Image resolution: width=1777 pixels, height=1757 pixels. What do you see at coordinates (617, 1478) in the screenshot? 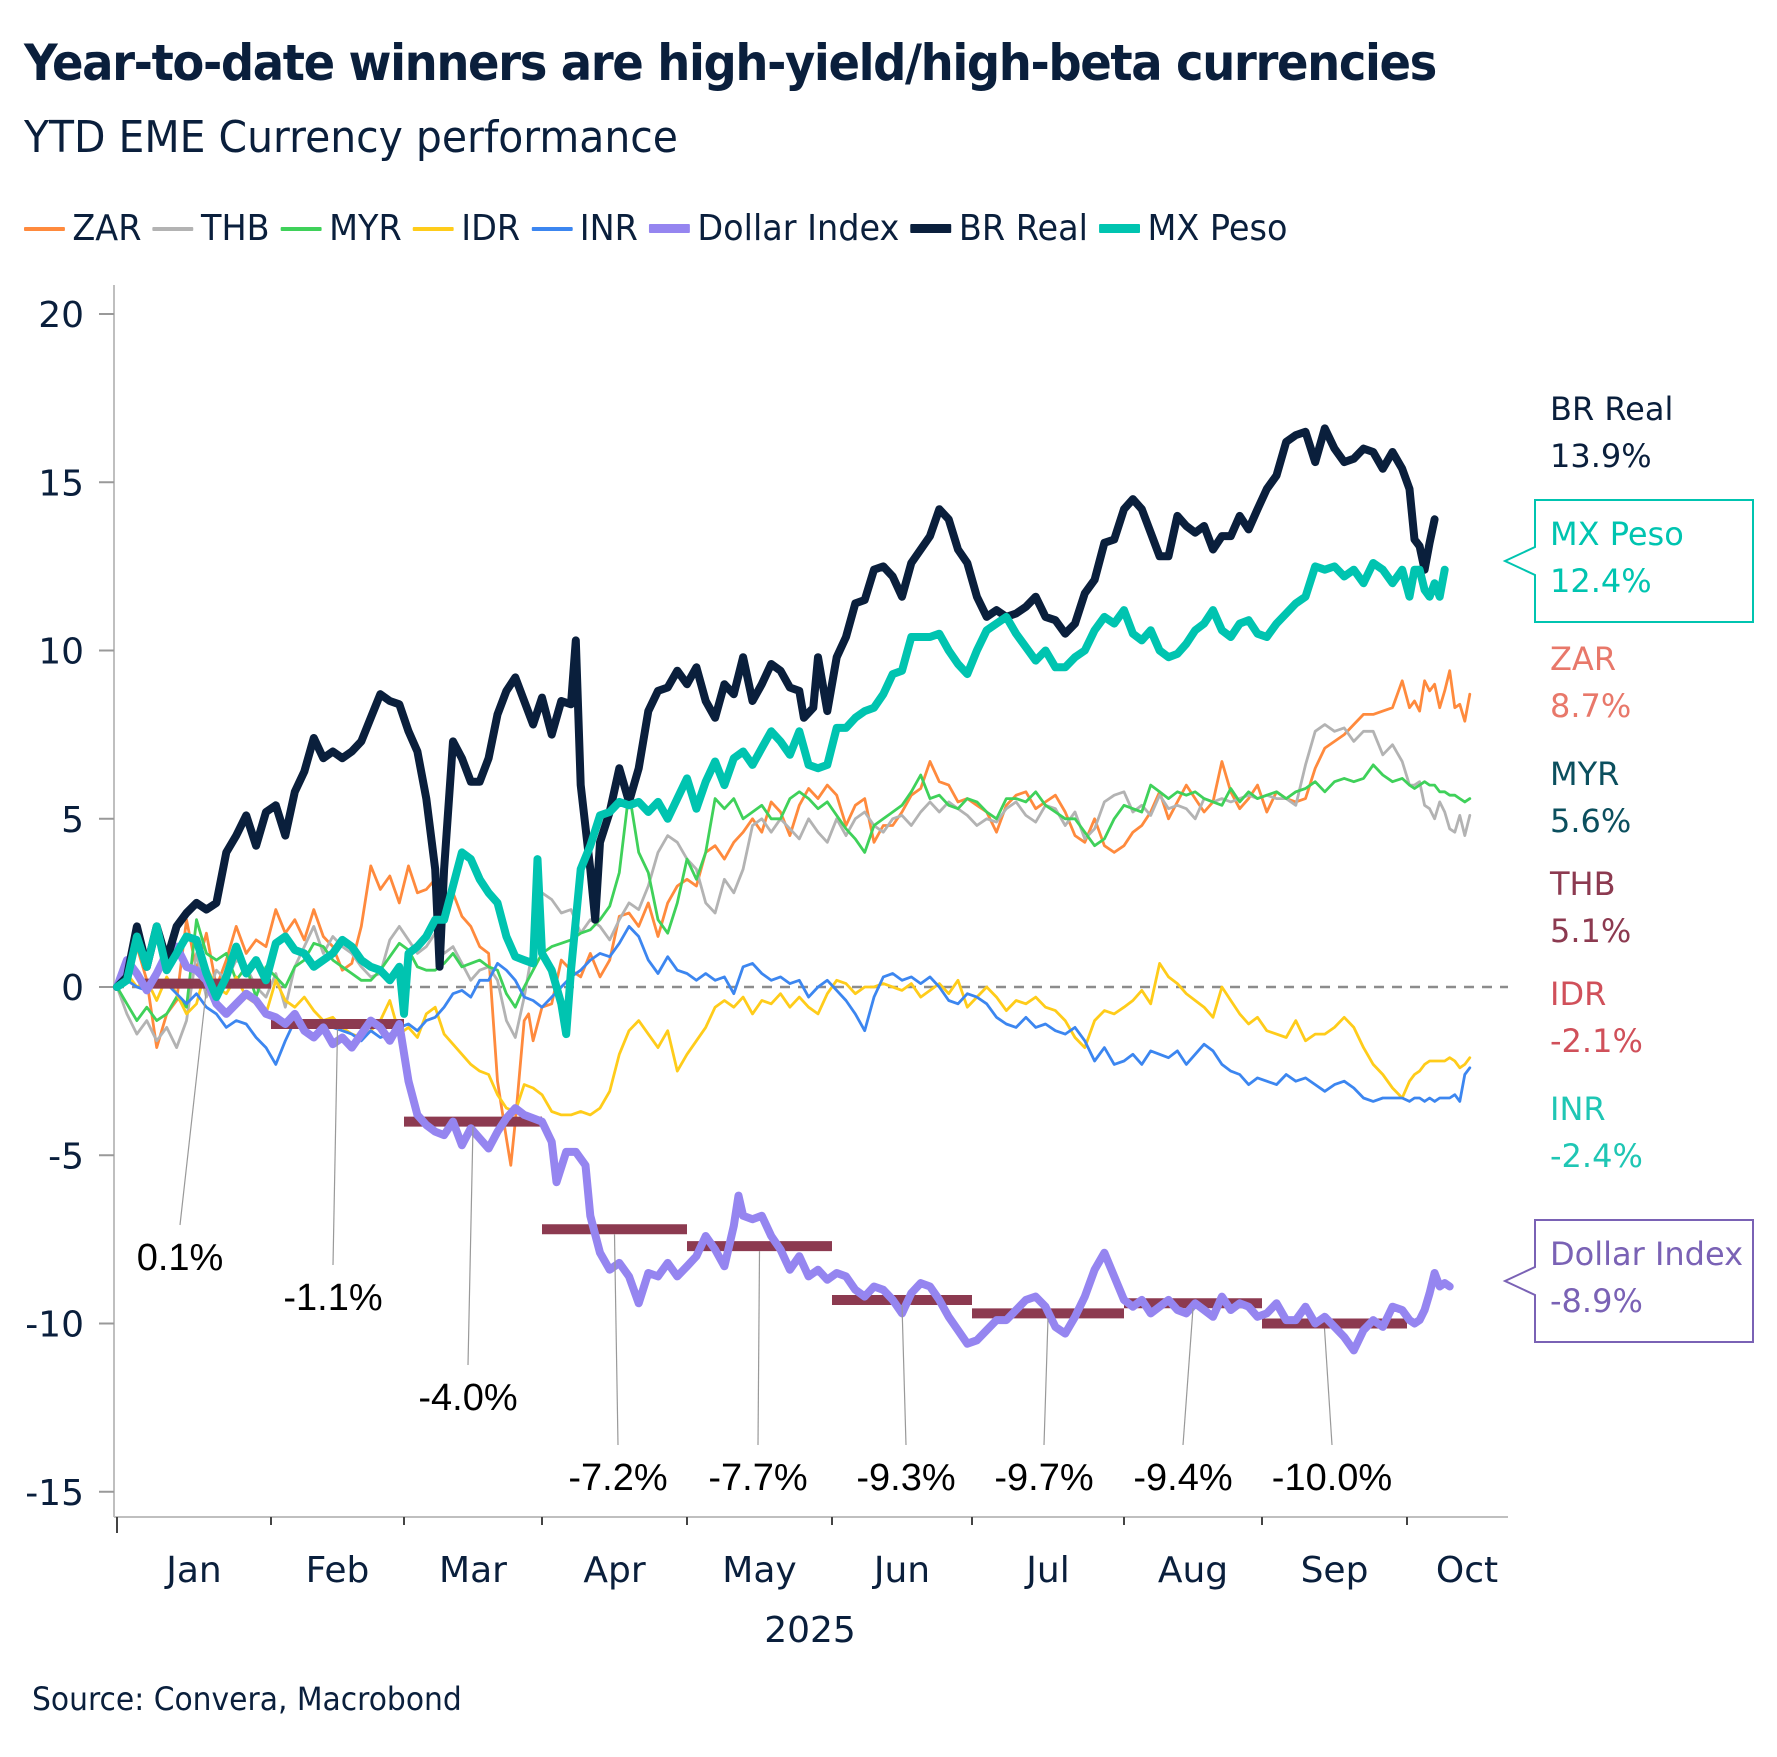
I see `annotation-label: -7.2%` at bounding box center [617, 1478].